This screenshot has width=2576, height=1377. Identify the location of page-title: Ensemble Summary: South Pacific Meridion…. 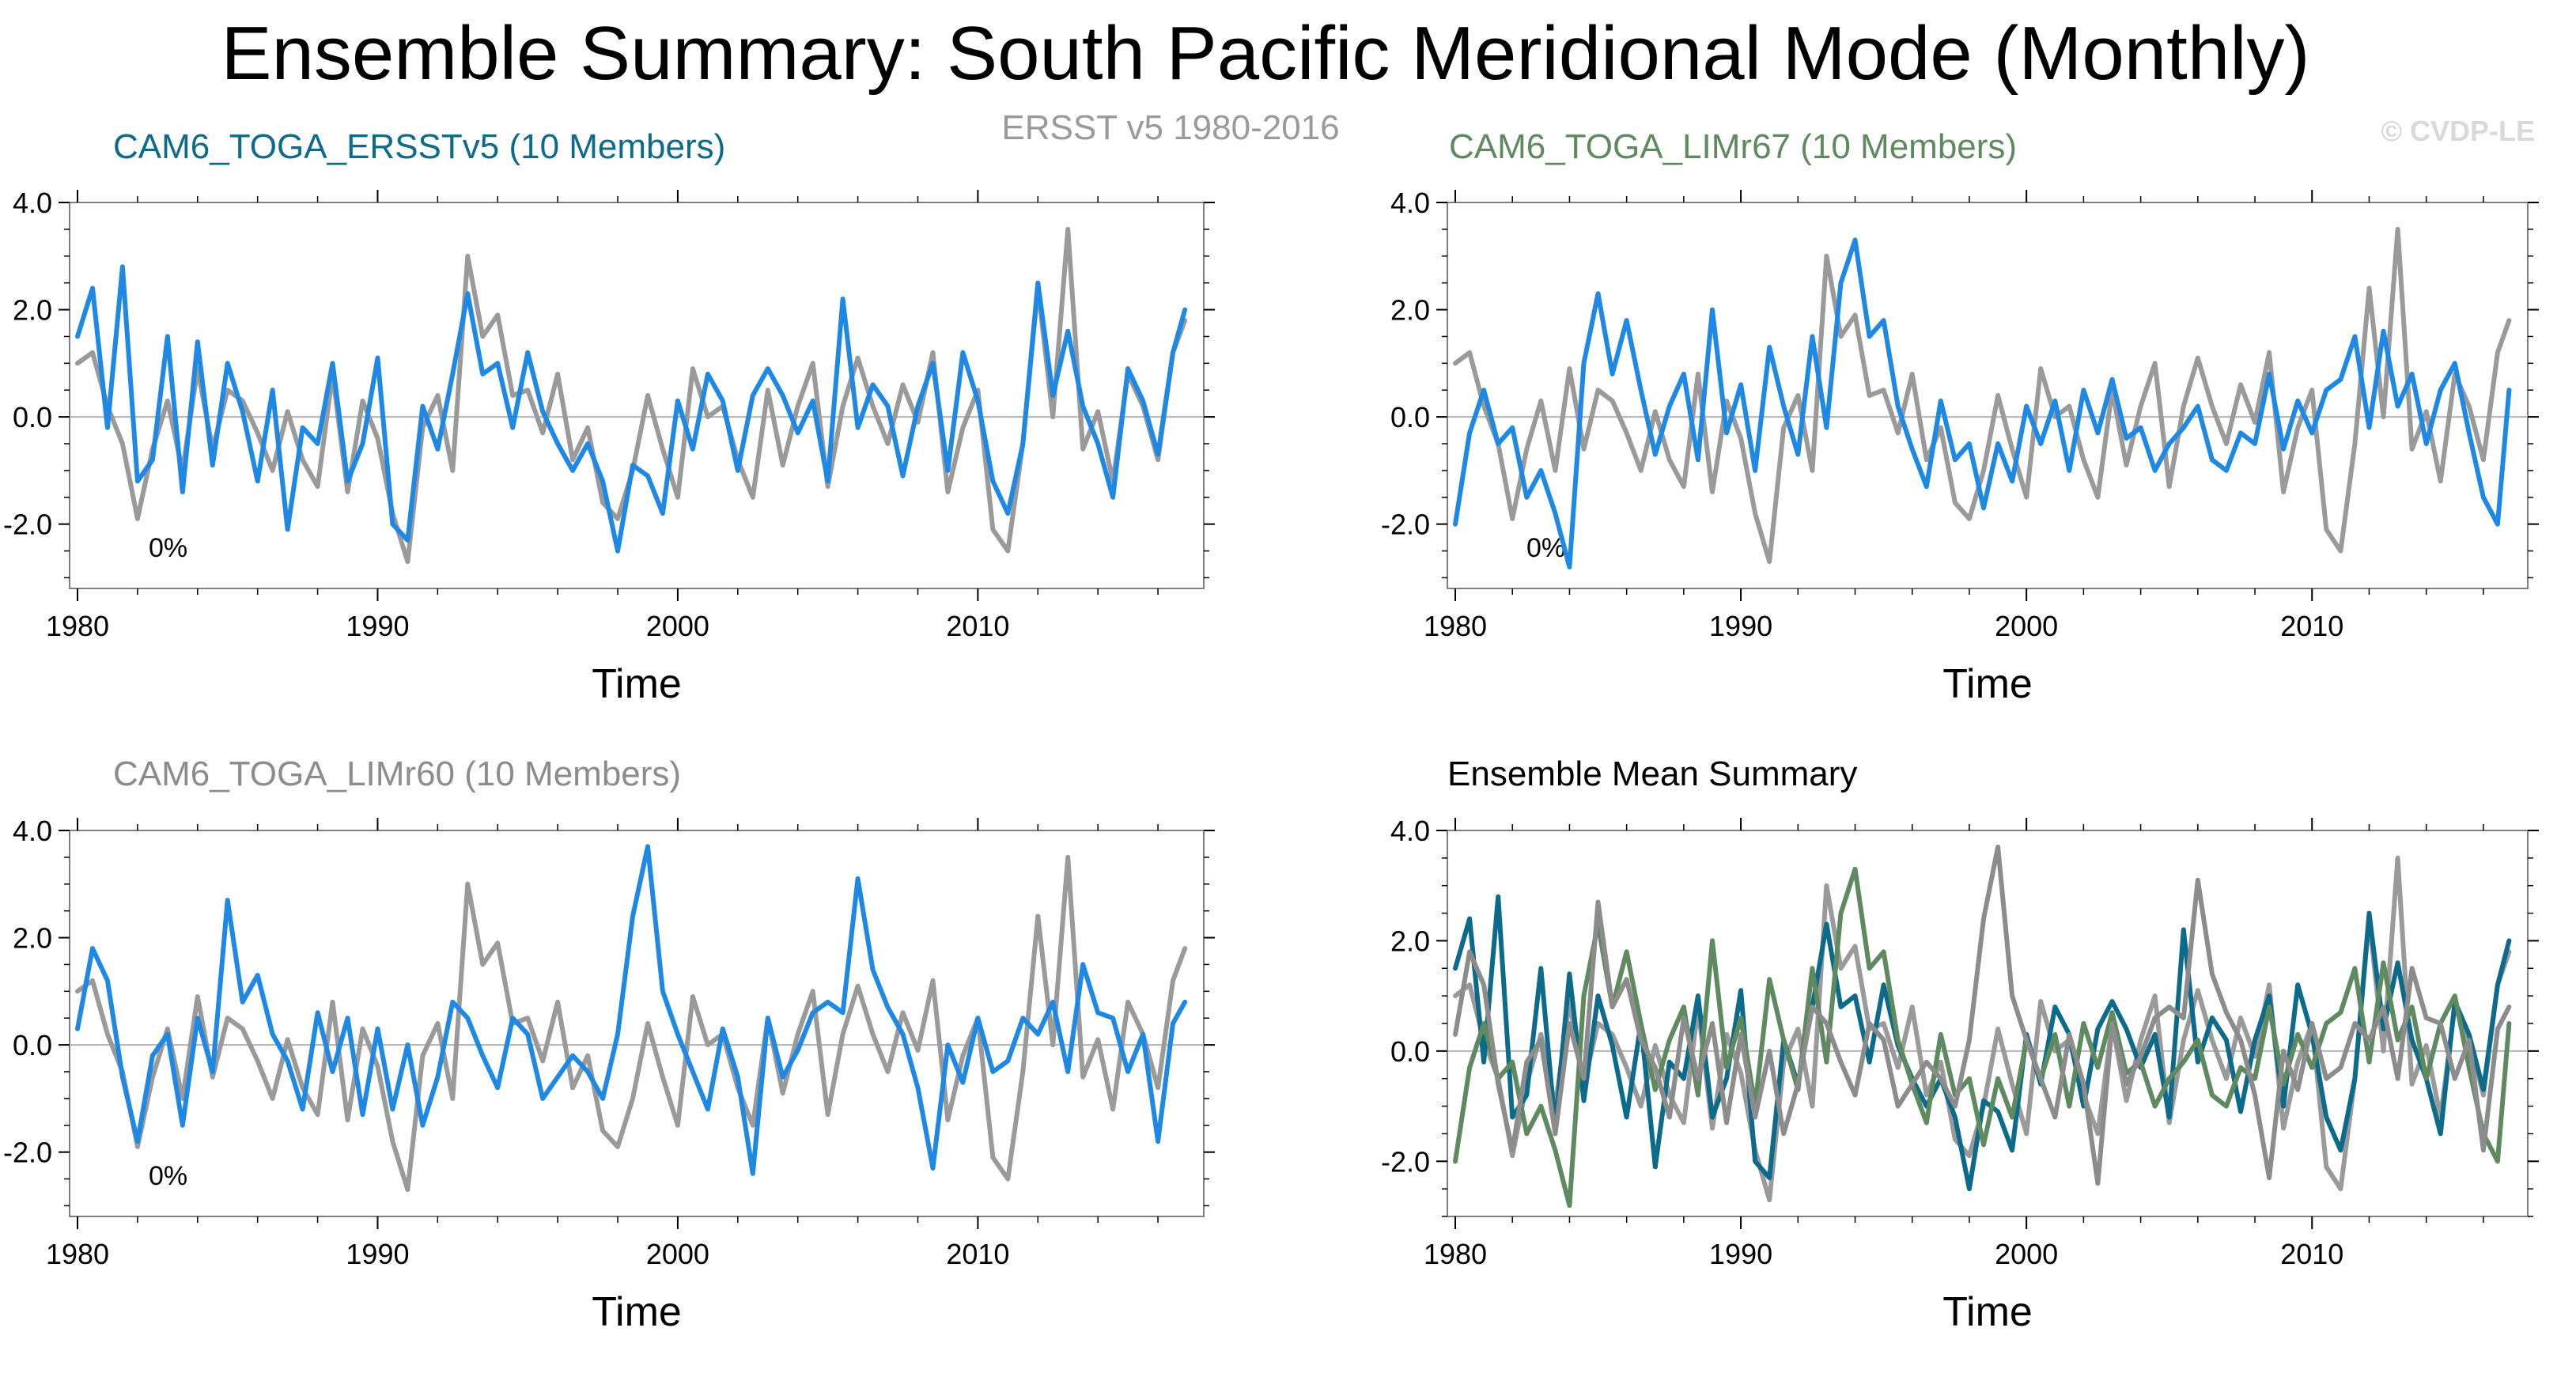
(1265, 53).